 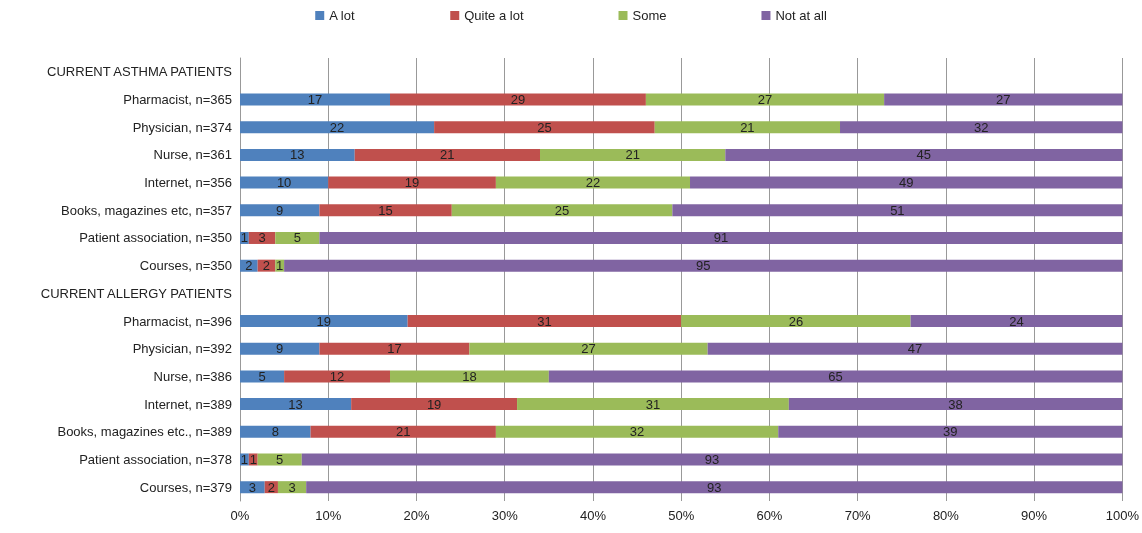 I want to click on y-tick-label: Physician, n=374, so click(x=182, y=127).